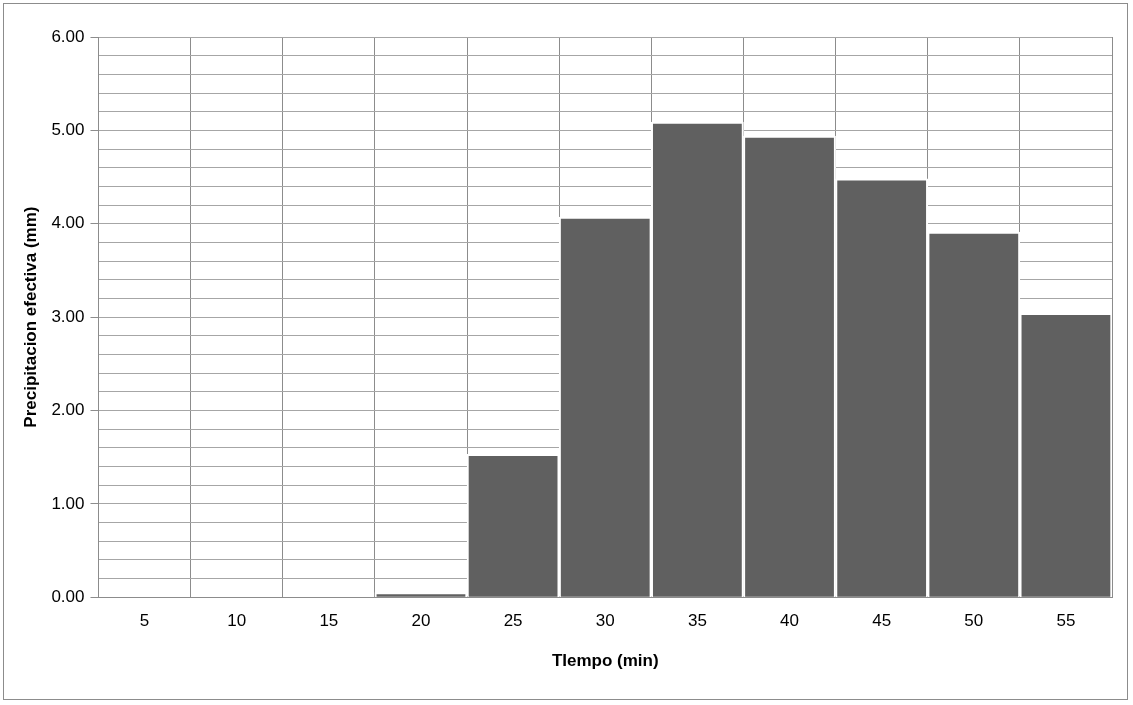 The height and width of the screenshot is (705, 1133). I want to click on y-tick-label: 5.00, so click(68, 130).